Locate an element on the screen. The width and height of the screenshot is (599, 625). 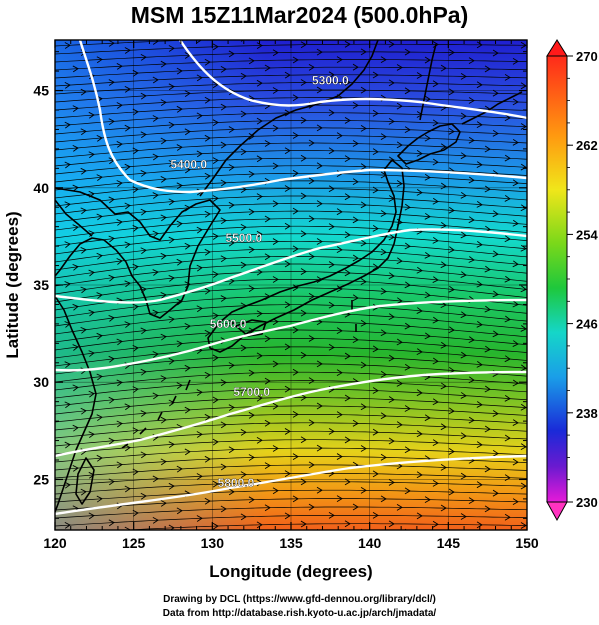
contour-label: 5600.0 is located at coordinates (228, 324).